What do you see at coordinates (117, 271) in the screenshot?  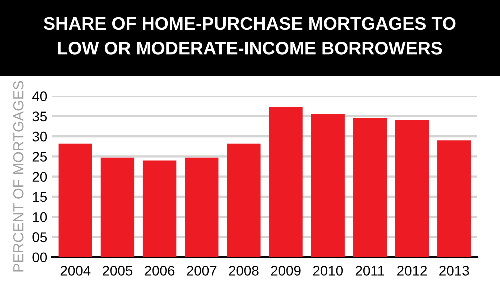 I see `x-tick-label: 2005` at bounding box center [117, 271].